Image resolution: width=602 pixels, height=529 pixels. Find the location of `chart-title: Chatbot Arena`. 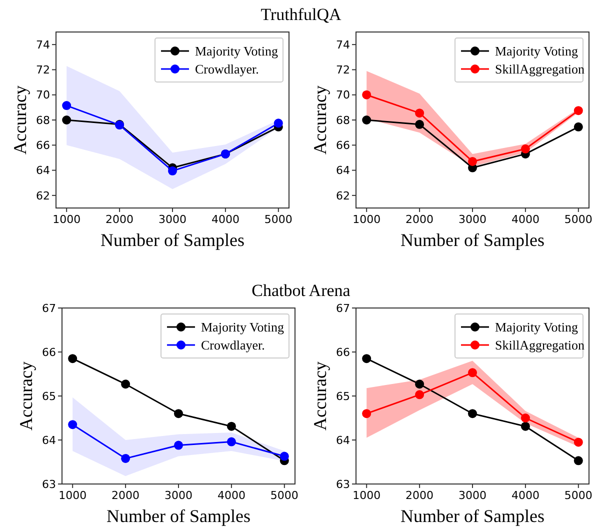

chart-title: Chatbot Arena is located at coordinates (301, 290).